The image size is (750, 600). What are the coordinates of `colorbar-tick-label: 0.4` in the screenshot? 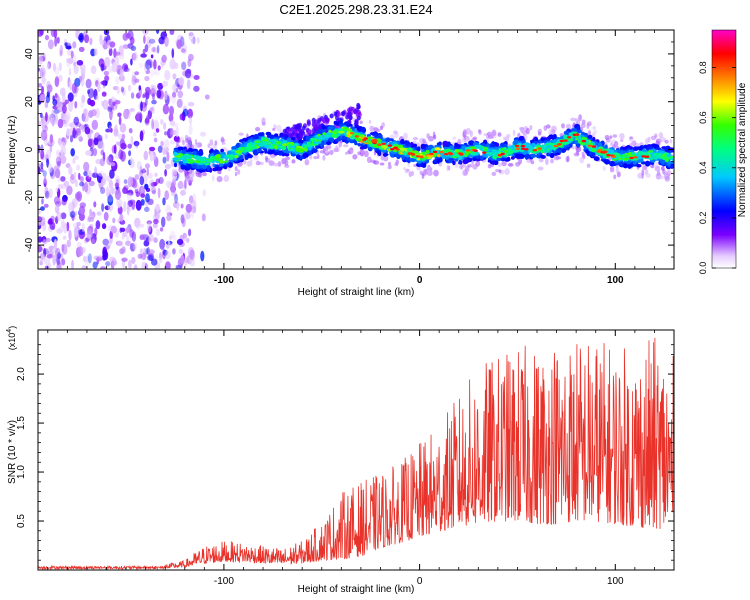 It's located at (703, 168).